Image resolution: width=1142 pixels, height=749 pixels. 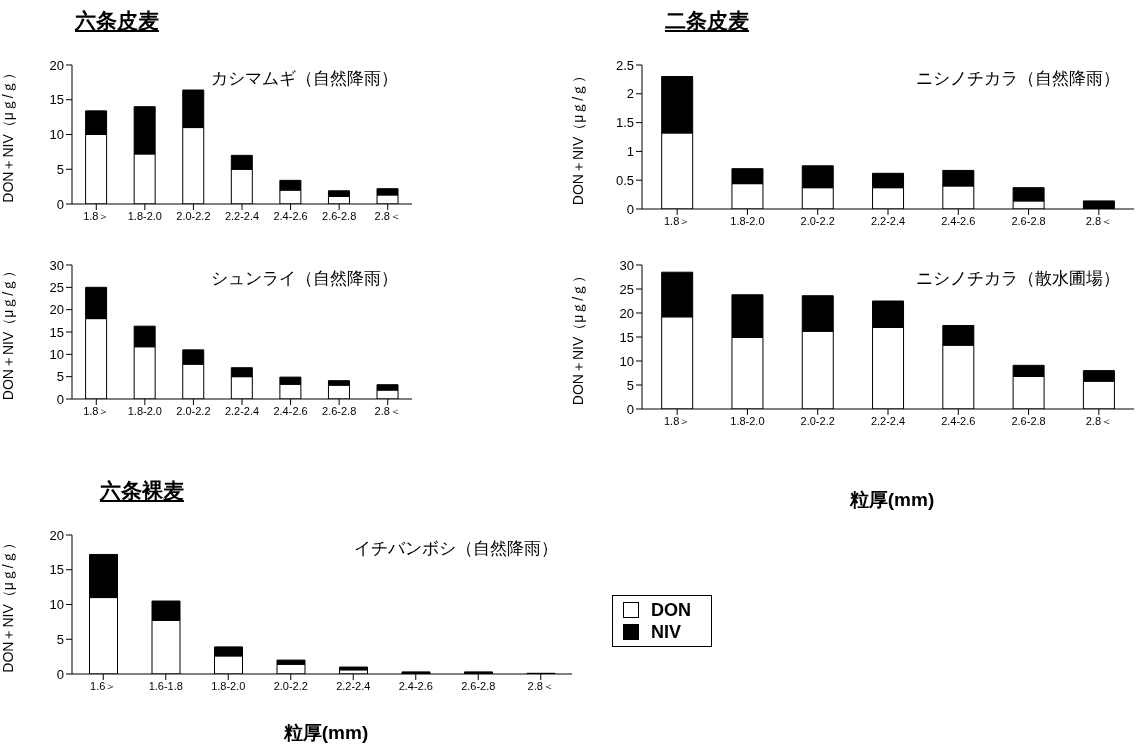 What do you see at coordinates (1018, 79) in the screenshot?
I see `chart-subtitle: ニシノチカラ（自然降雨）` at bounding box center [1018, 79].